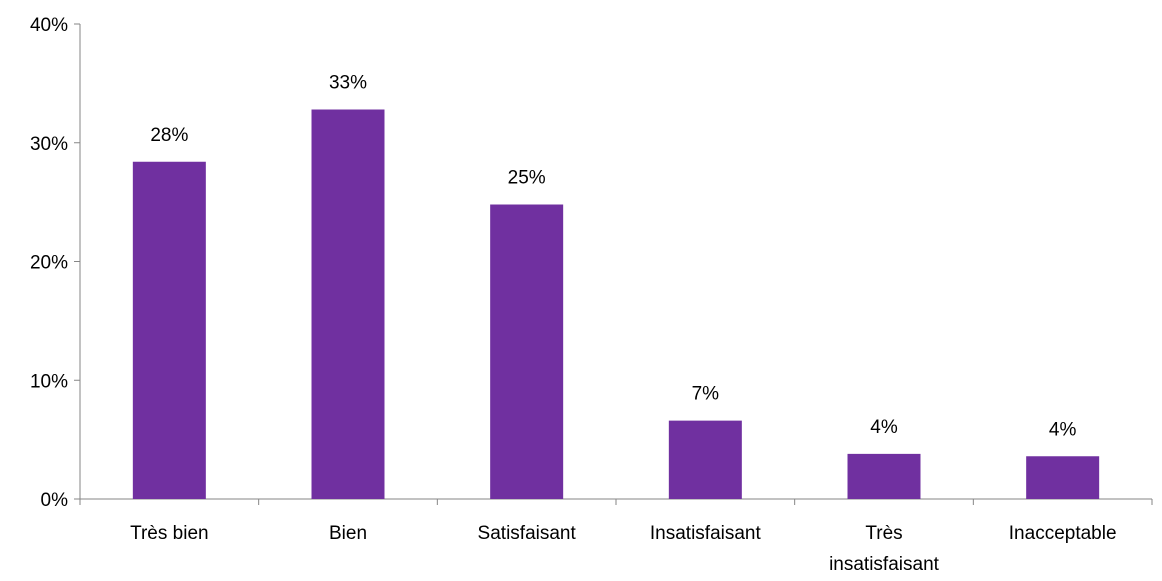 The height and width of the screenshot is (581, 1162). I want to click on x-tick-label: Insatisfaisant, so click(706, 533).